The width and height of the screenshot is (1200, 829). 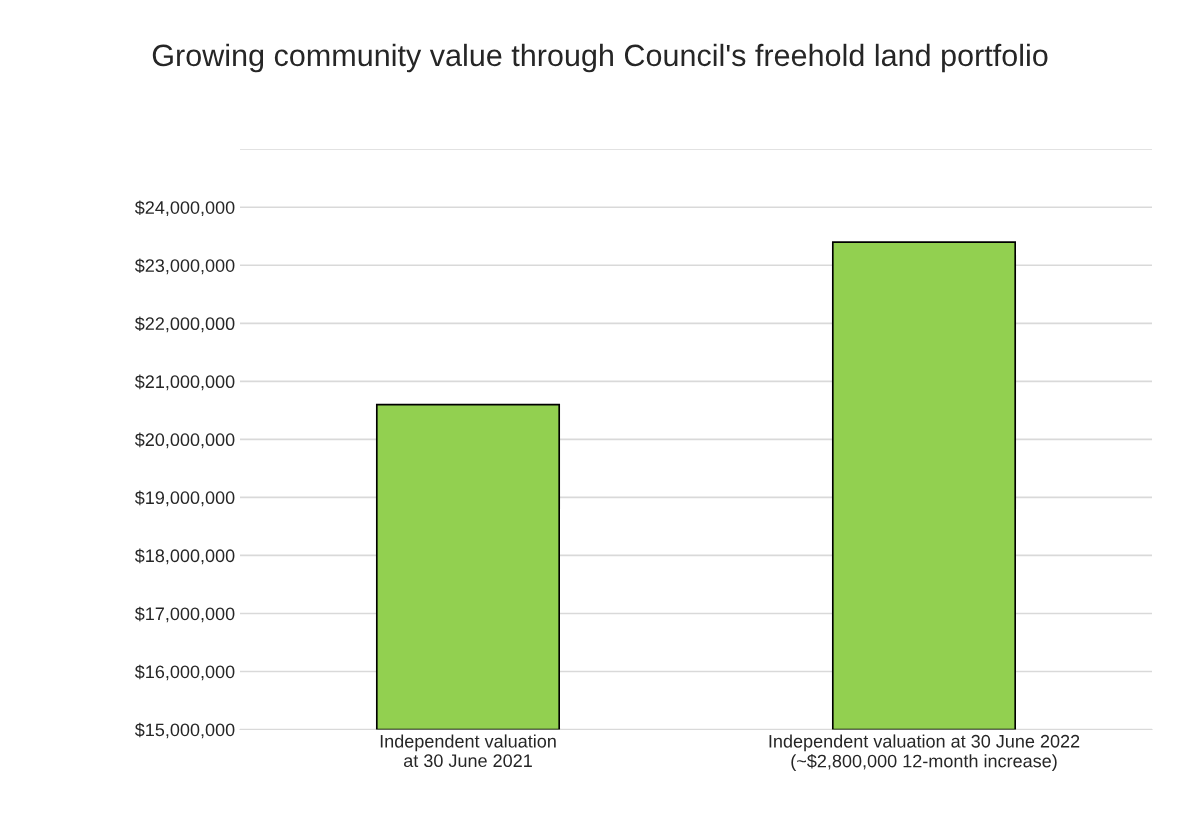 I want to click on x-tick-label: Independent valuation at 30 June 2022 (~$2,800,000 12-month increase), so click(x=924, y=752).